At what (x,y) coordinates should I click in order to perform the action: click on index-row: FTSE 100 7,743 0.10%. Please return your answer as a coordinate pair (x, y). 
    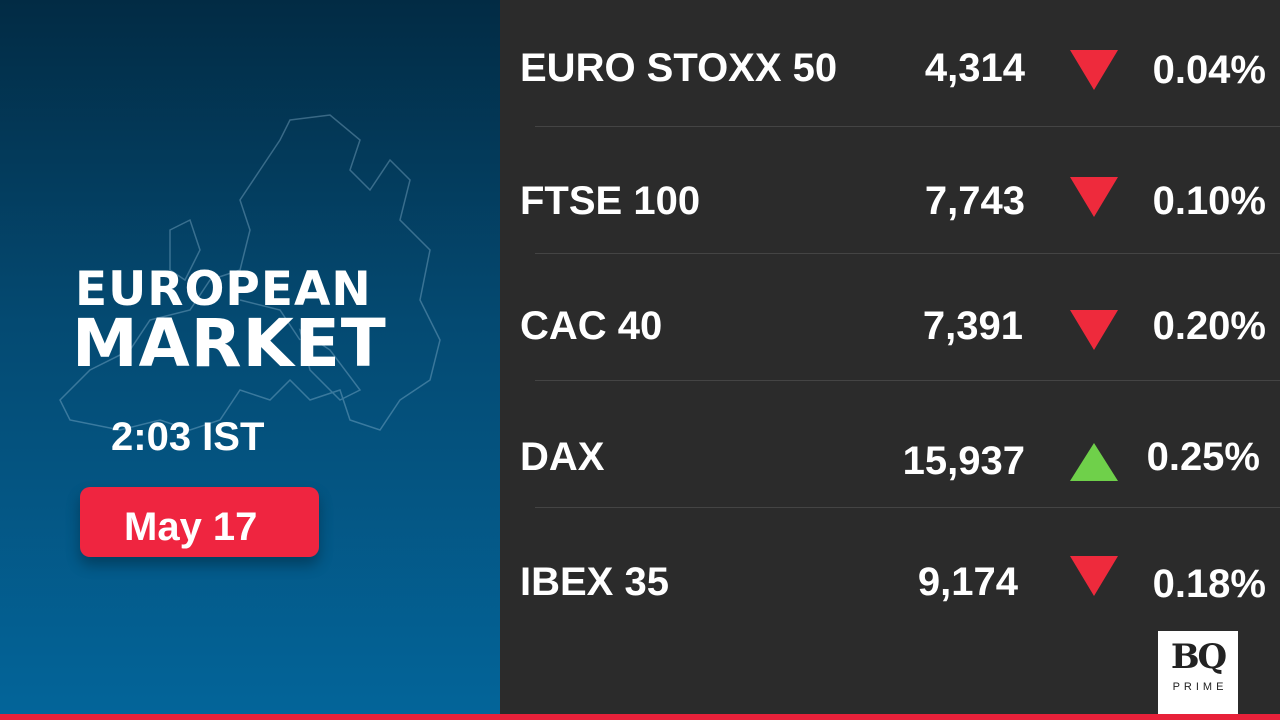
    Looking at the image, I should click on (890, 190).